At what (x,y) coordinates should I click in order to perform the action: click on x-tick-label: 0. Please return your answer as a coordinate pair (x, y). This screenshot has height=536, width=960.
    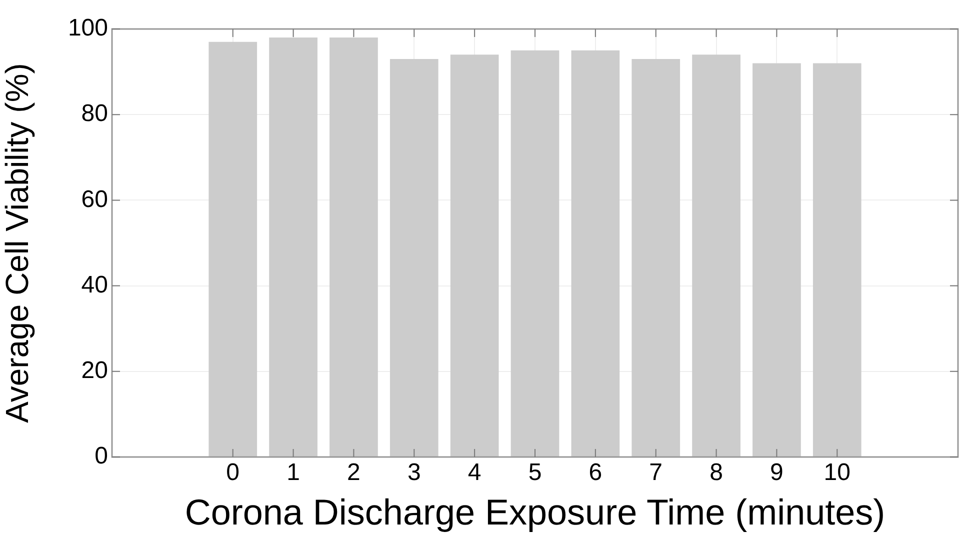
    Looking at the image, I should click on (233, 472).